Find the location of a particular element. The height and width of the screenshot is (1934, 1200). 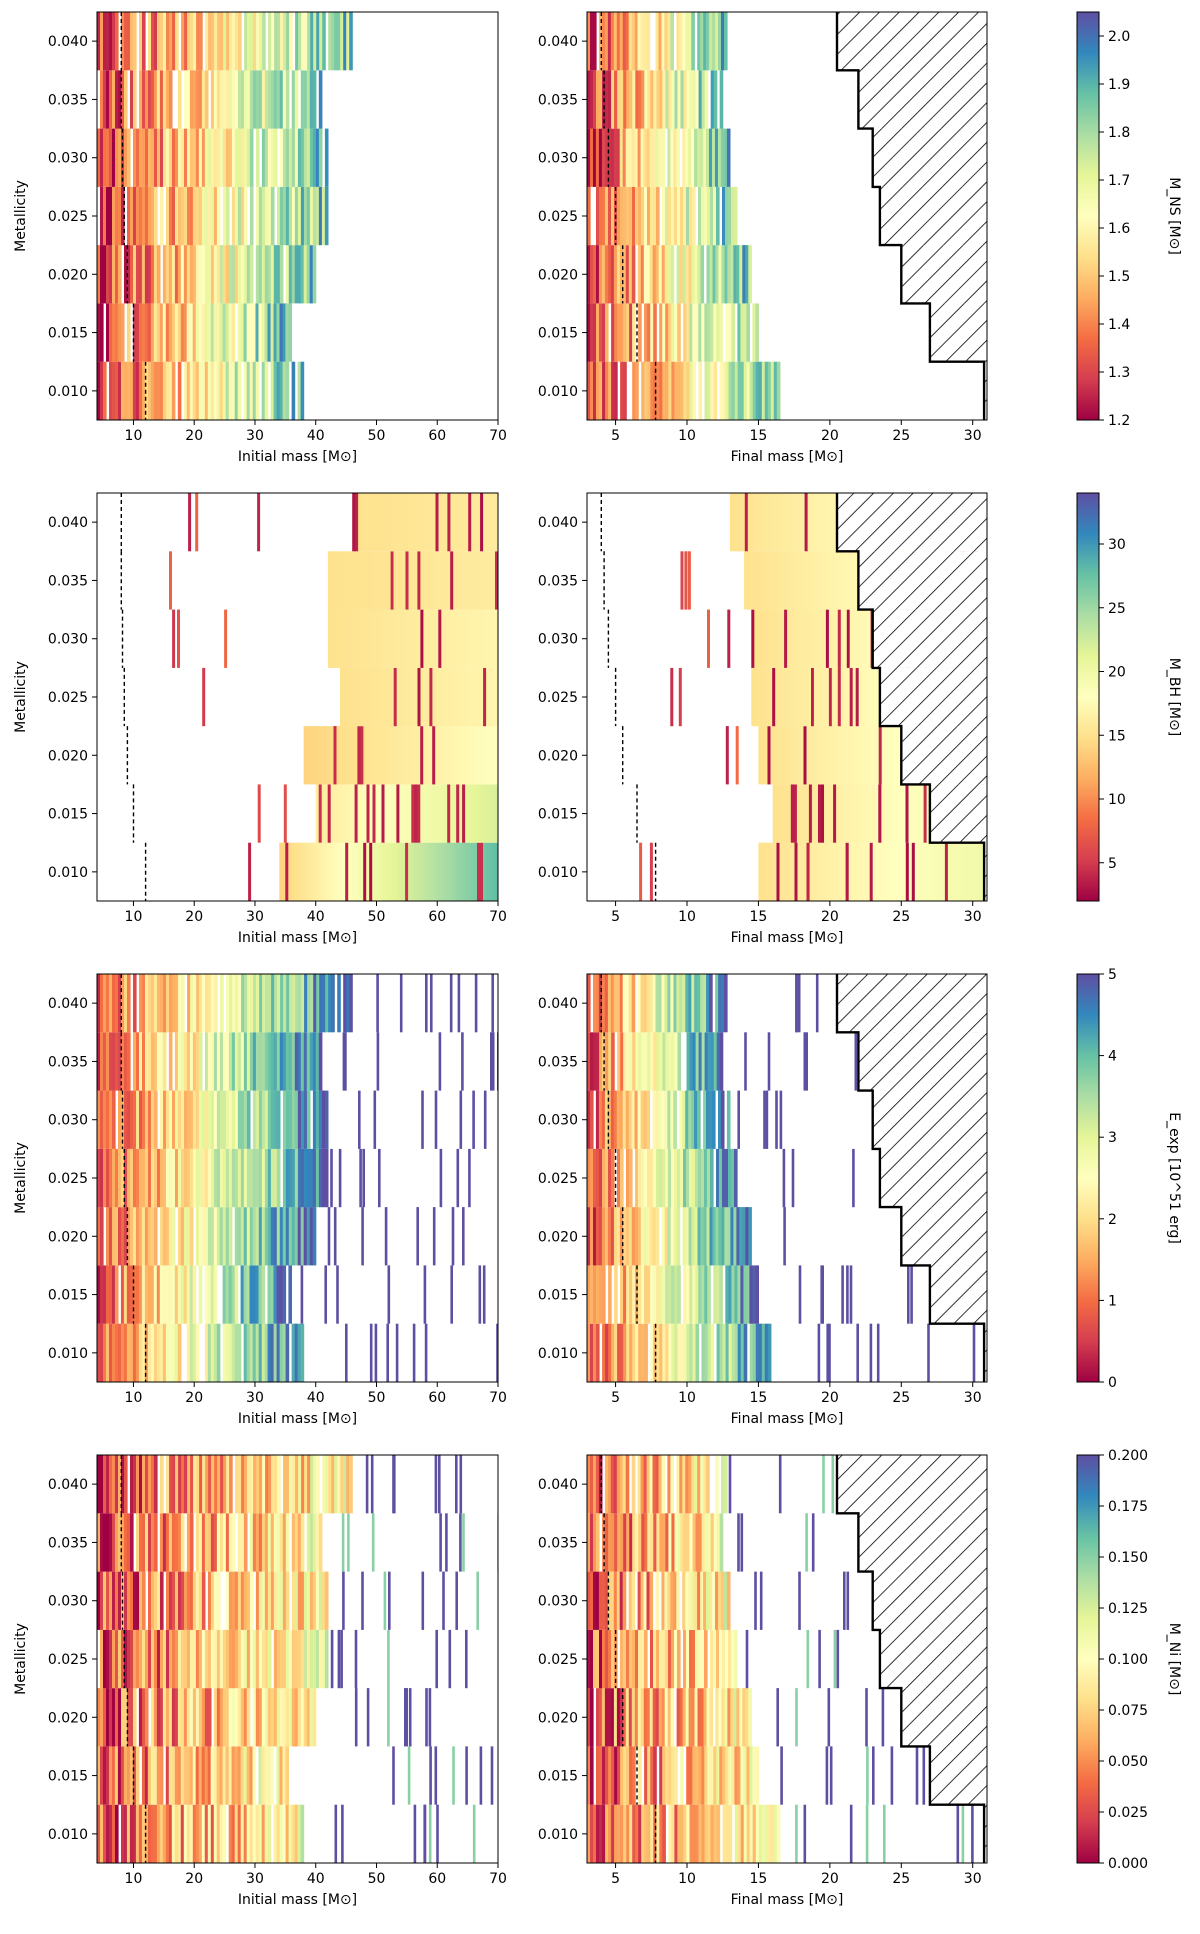

colorbar-tick-label: 1.3 is located at coordinates (1119, 373).